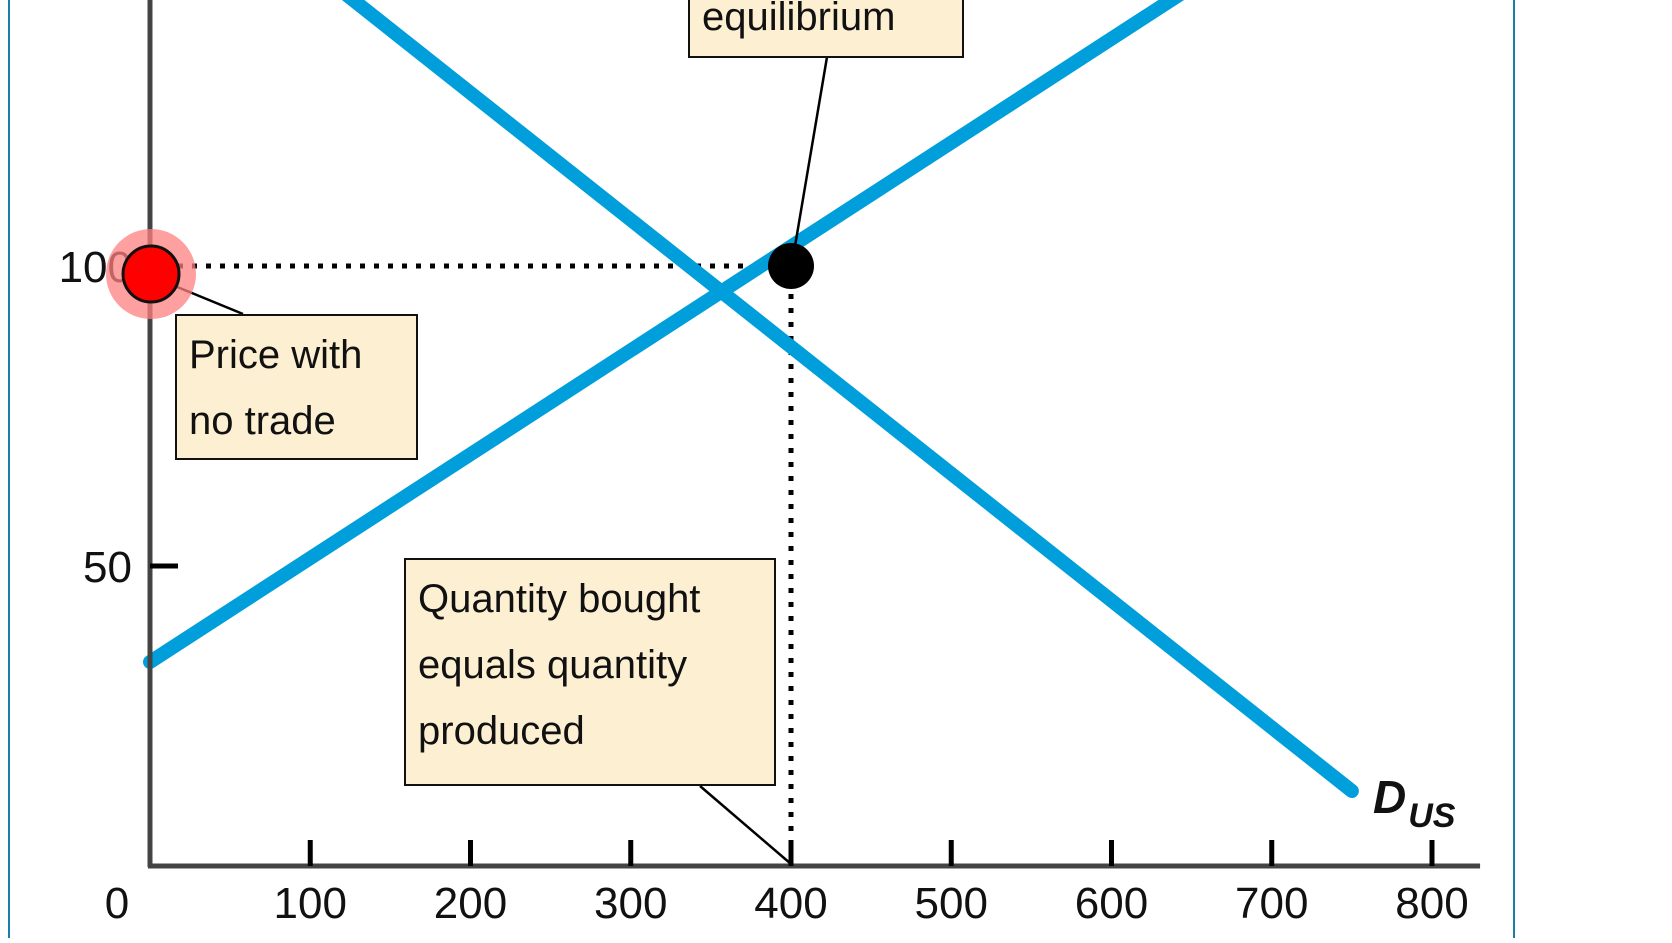  I want to click on x-tick-label-200: 200, so click(470, 903).